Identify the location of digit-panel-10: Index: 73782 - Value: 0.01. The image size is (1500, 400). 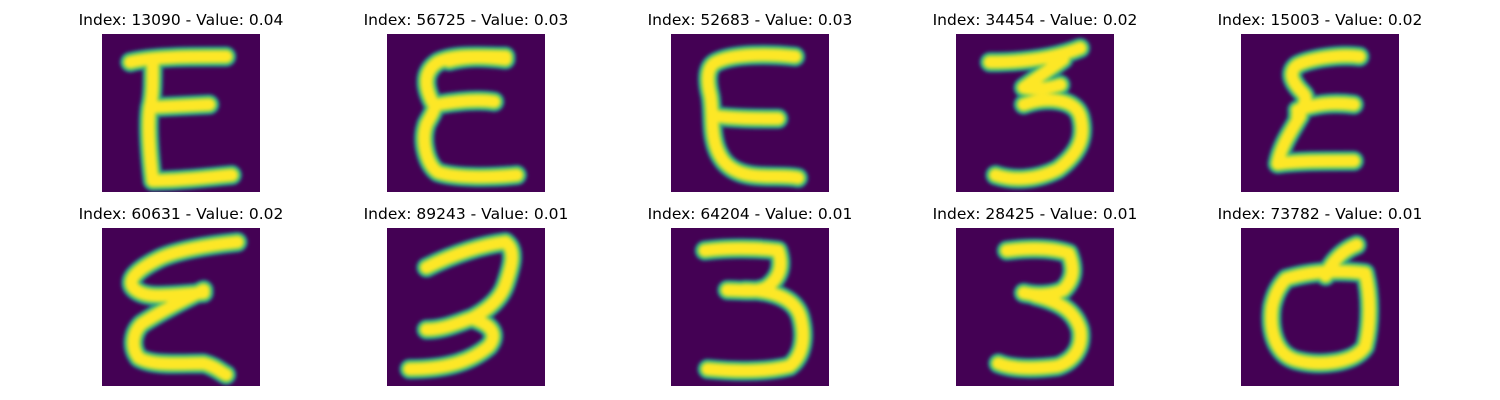
(1320, 295).